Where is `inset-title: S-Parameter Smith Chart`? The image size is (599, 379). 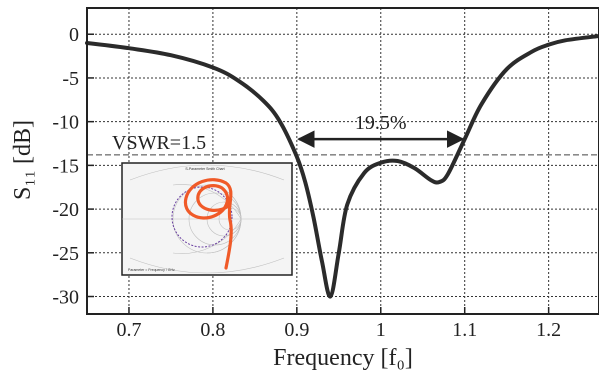
inset-title: S-Parameter Smith Chart is located at coordinates (204, 169).